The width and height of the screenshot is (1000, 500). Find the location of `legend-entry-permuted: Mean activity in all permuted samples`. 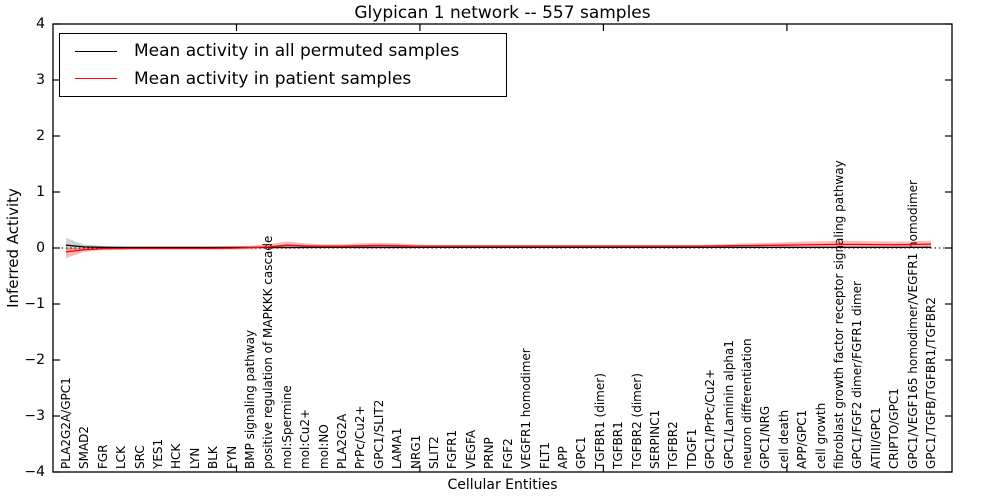

legend-entry-permuted: Mean activity in all permuted samples is located at coordinates (283, 51).